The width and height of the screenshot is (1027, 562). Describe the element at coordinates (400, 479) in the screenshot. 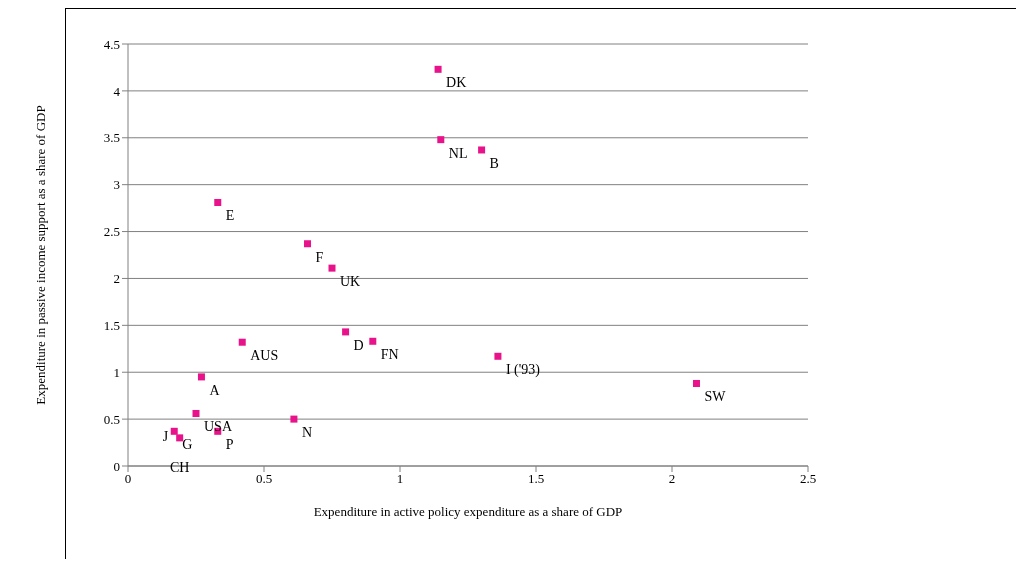

I see `x-tick-label: 1` at that location.